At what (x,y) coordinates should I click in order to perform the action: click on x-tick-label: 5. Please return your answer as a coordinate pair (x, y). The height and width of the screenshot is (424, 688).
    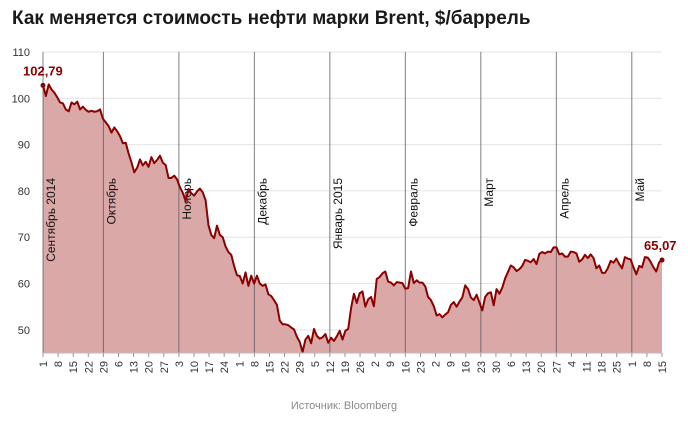
    Looking at the image, I should click on (316, 364).